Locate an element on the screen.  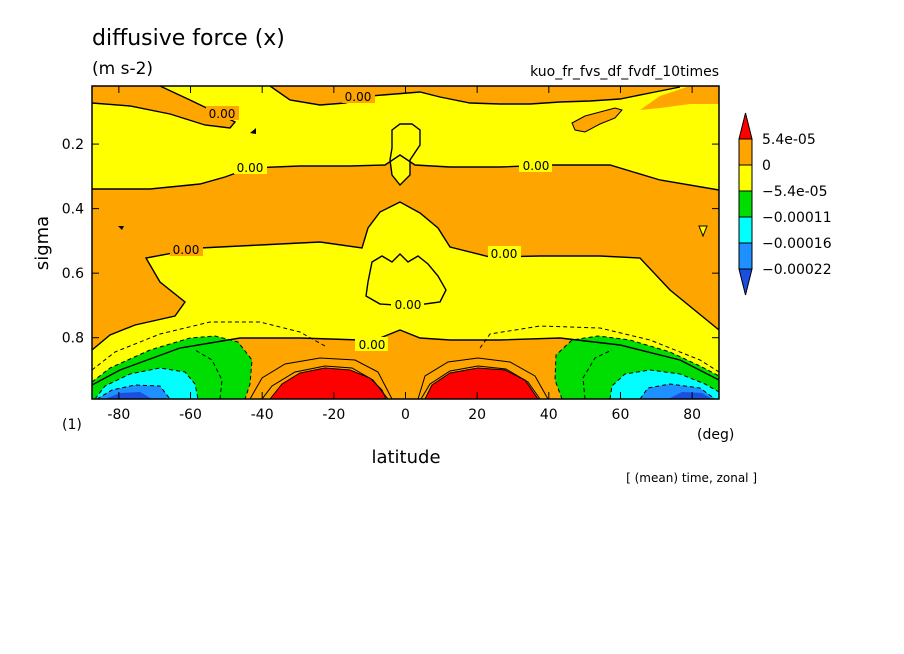
x-tick-label: -60 is located at coordinates (190, 415).